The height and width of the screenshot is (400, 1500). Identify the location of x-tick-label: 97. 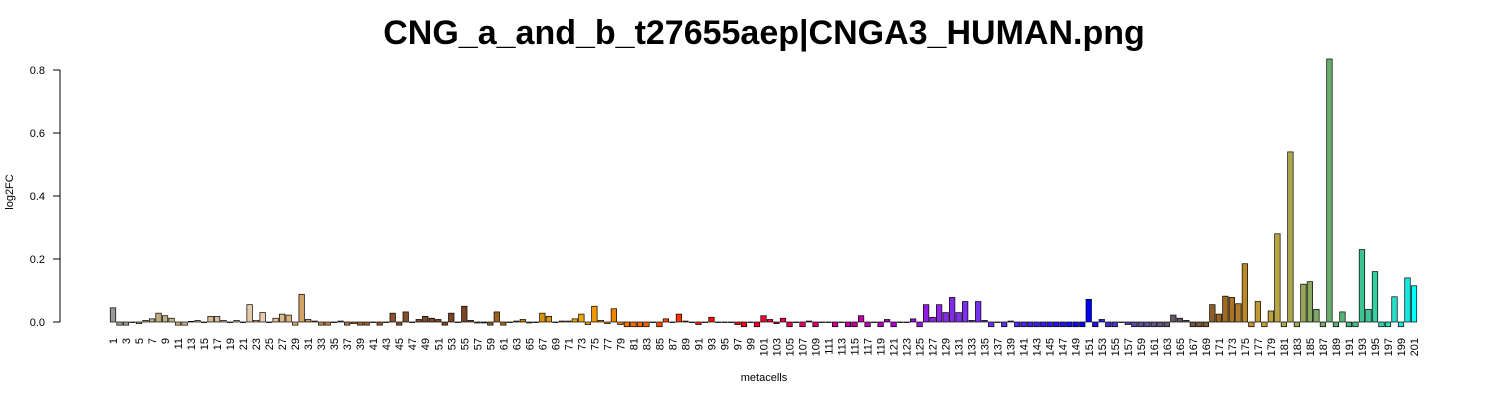
(738, 344).